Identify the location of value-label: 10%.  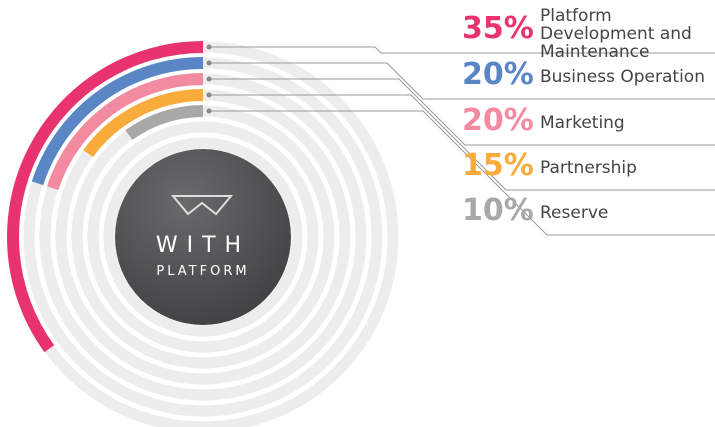
(498, 210).